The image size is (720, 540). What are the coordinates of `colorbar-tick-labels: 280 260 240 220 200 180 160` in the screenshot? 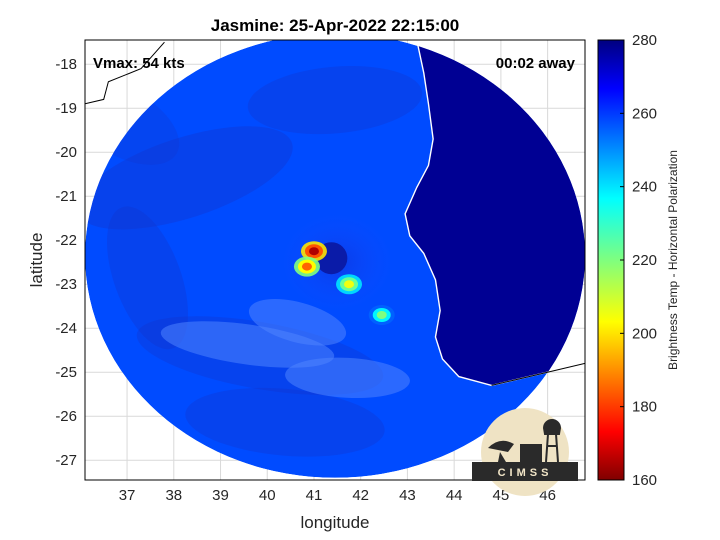 It's located at (638, 260).